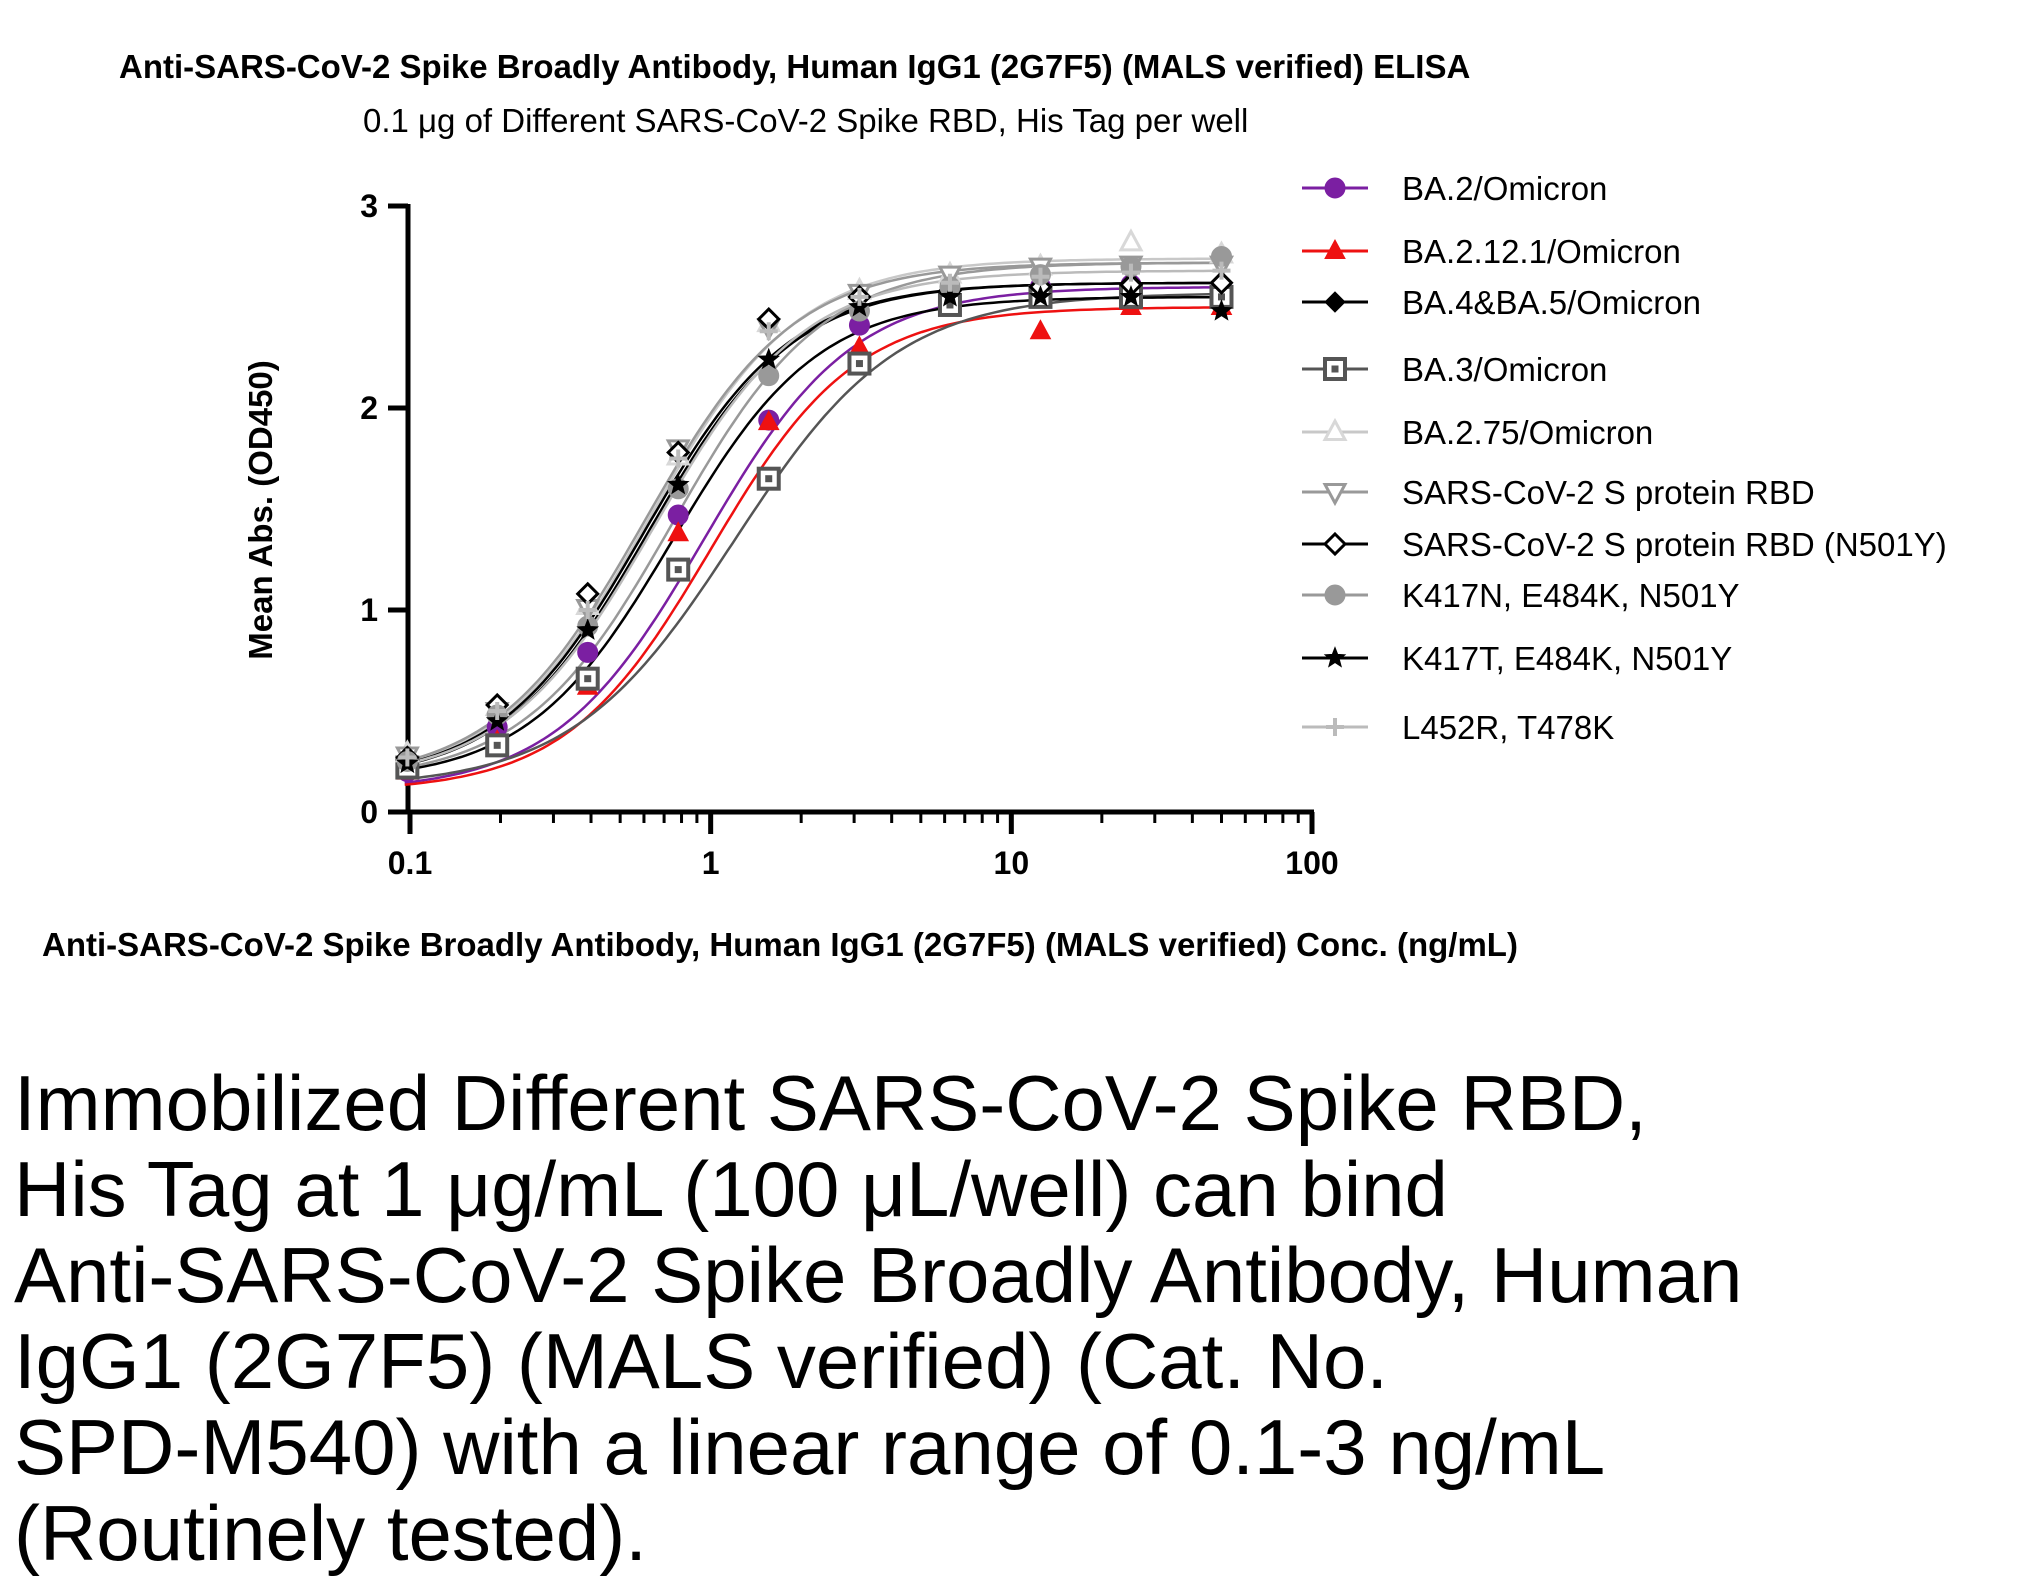 Image resolution: width=2029 pixels, height=1589 pixels. What do you see at coordinates (1567, 658) in the screenshot?
I see `legend-label: K417T, E484K, N501Y` at bounding box center [1567, 658].